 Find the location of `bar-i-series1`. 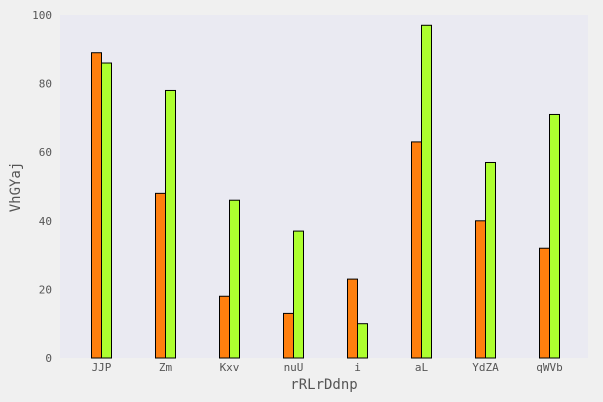

bar-i-series1 is located at coordinates (352, 318).